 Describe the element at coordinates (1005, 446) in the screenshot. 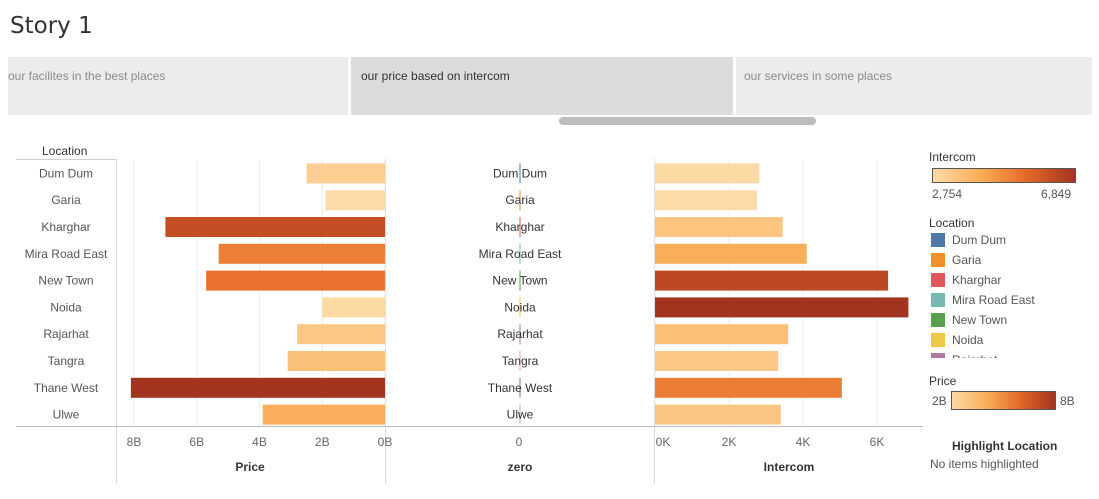

I see `highlight-title: Highlight Location` at that location.